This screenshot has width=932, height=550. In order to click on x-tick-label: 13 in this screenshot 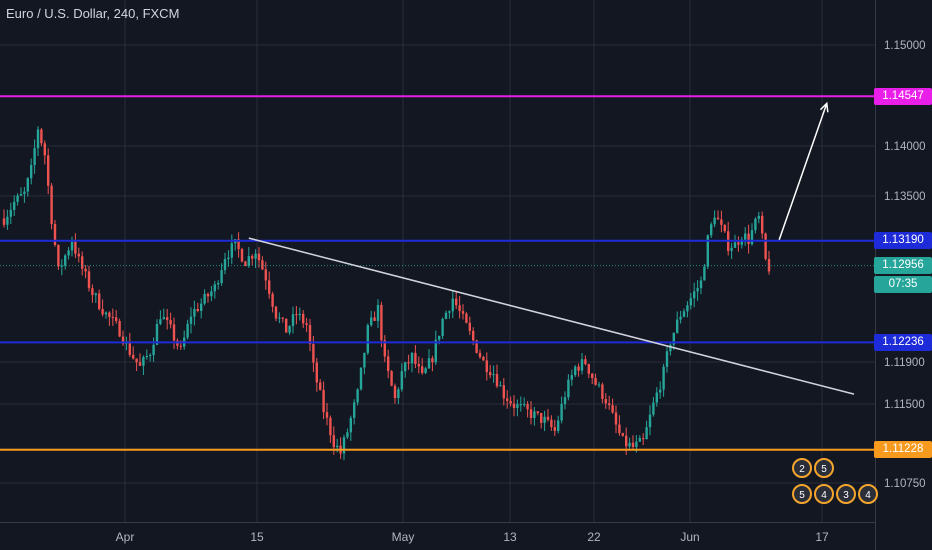, I will do `click(510, 537)`.